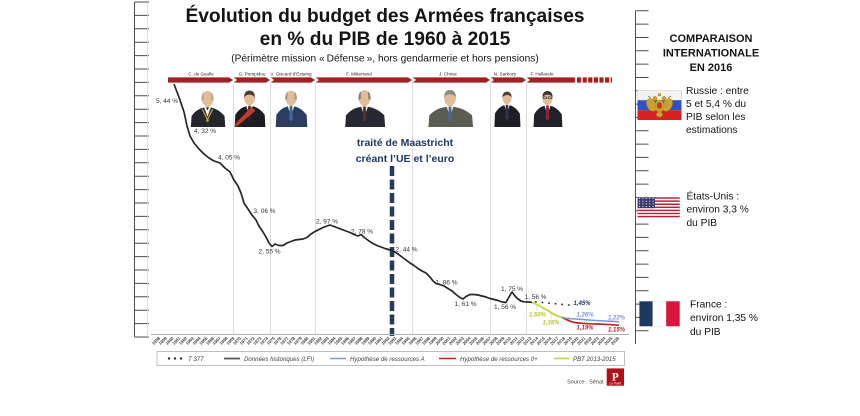  What do you see at coordinates (183, 340) in the screenshot?
I see `svg-text: 1962` at bounding box center [183, 340].